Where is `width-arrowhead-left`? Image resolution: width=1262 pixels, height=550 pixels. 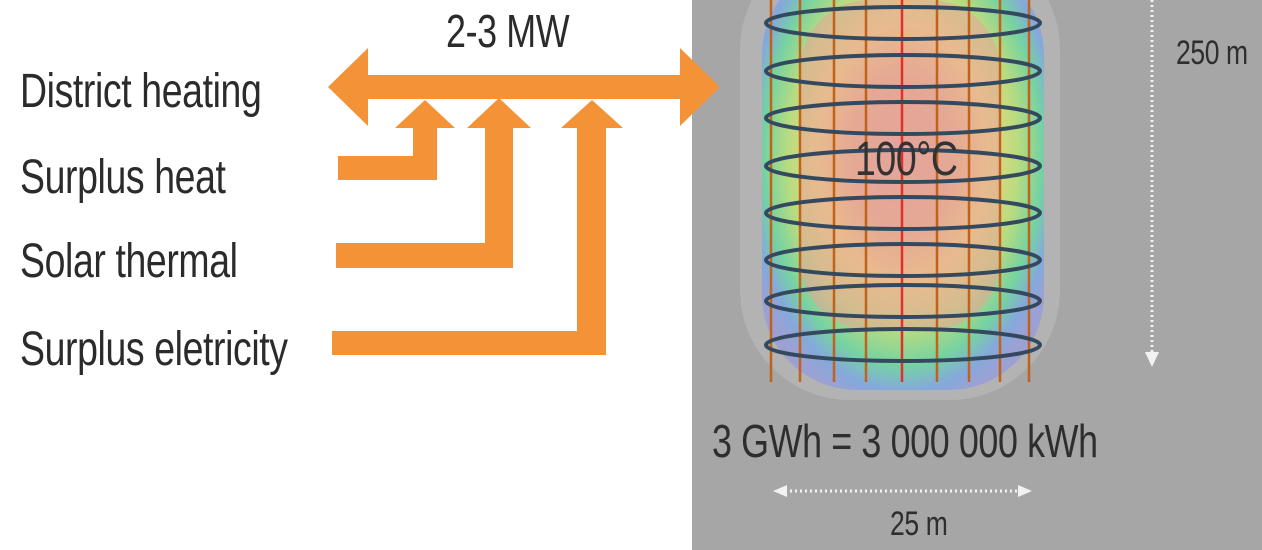 width-arrowhead-left is located at coordinates (780, 491).